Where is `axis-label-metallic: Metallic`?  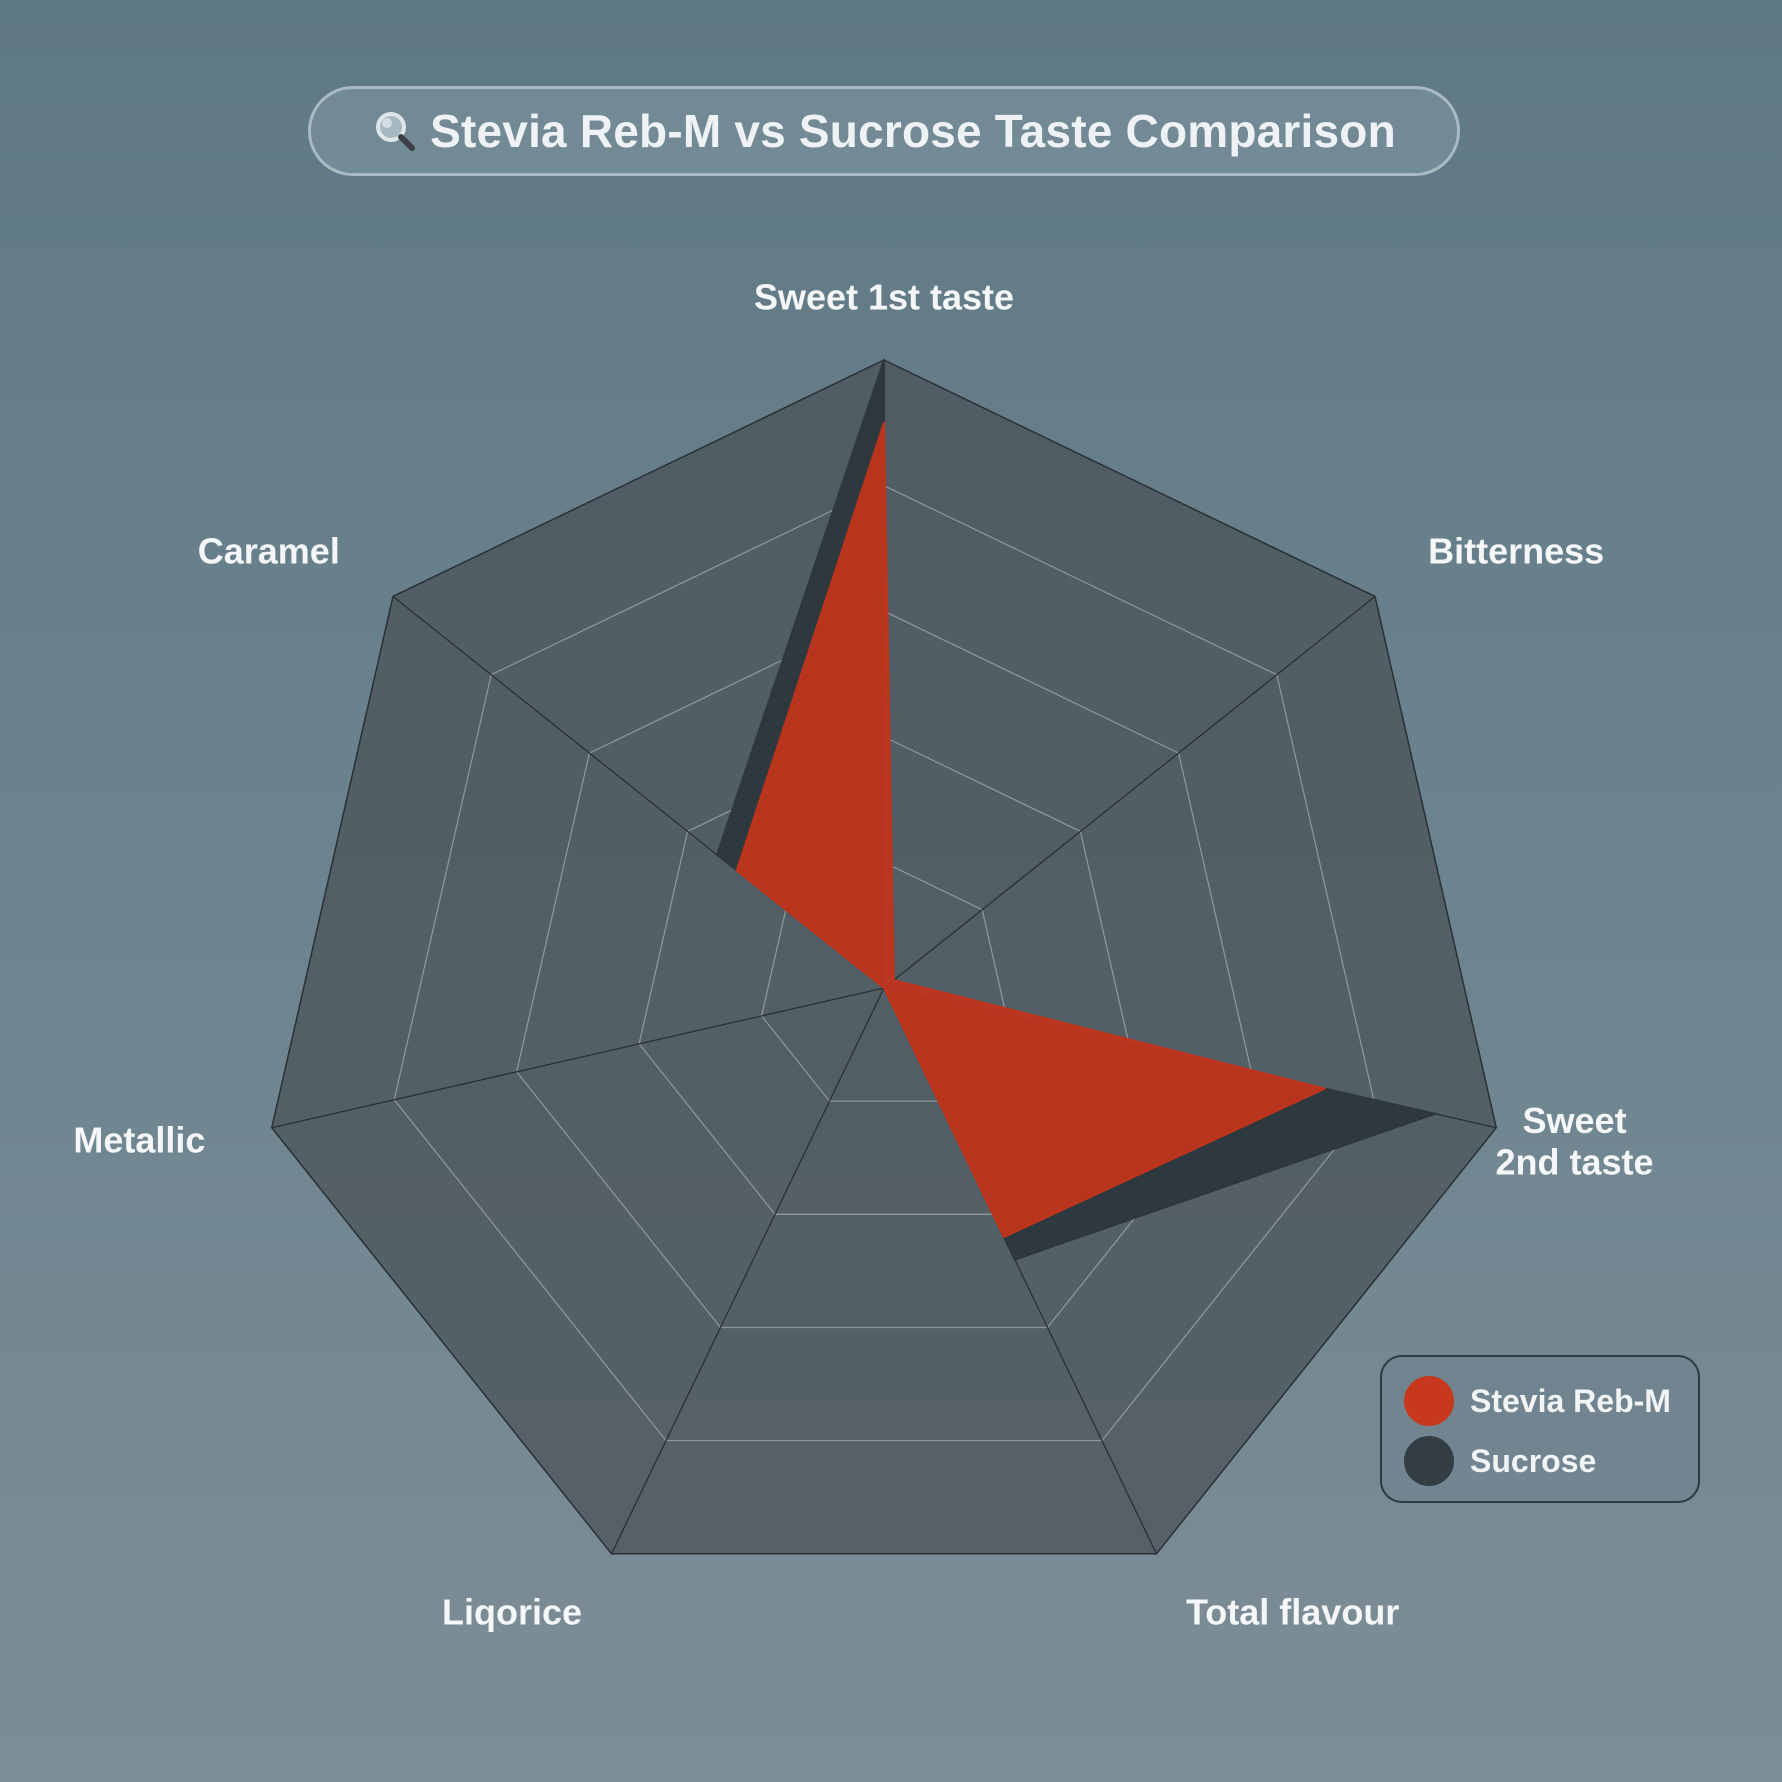
axis-label-metallic: Metallic is located at coordinates (139, 1139).